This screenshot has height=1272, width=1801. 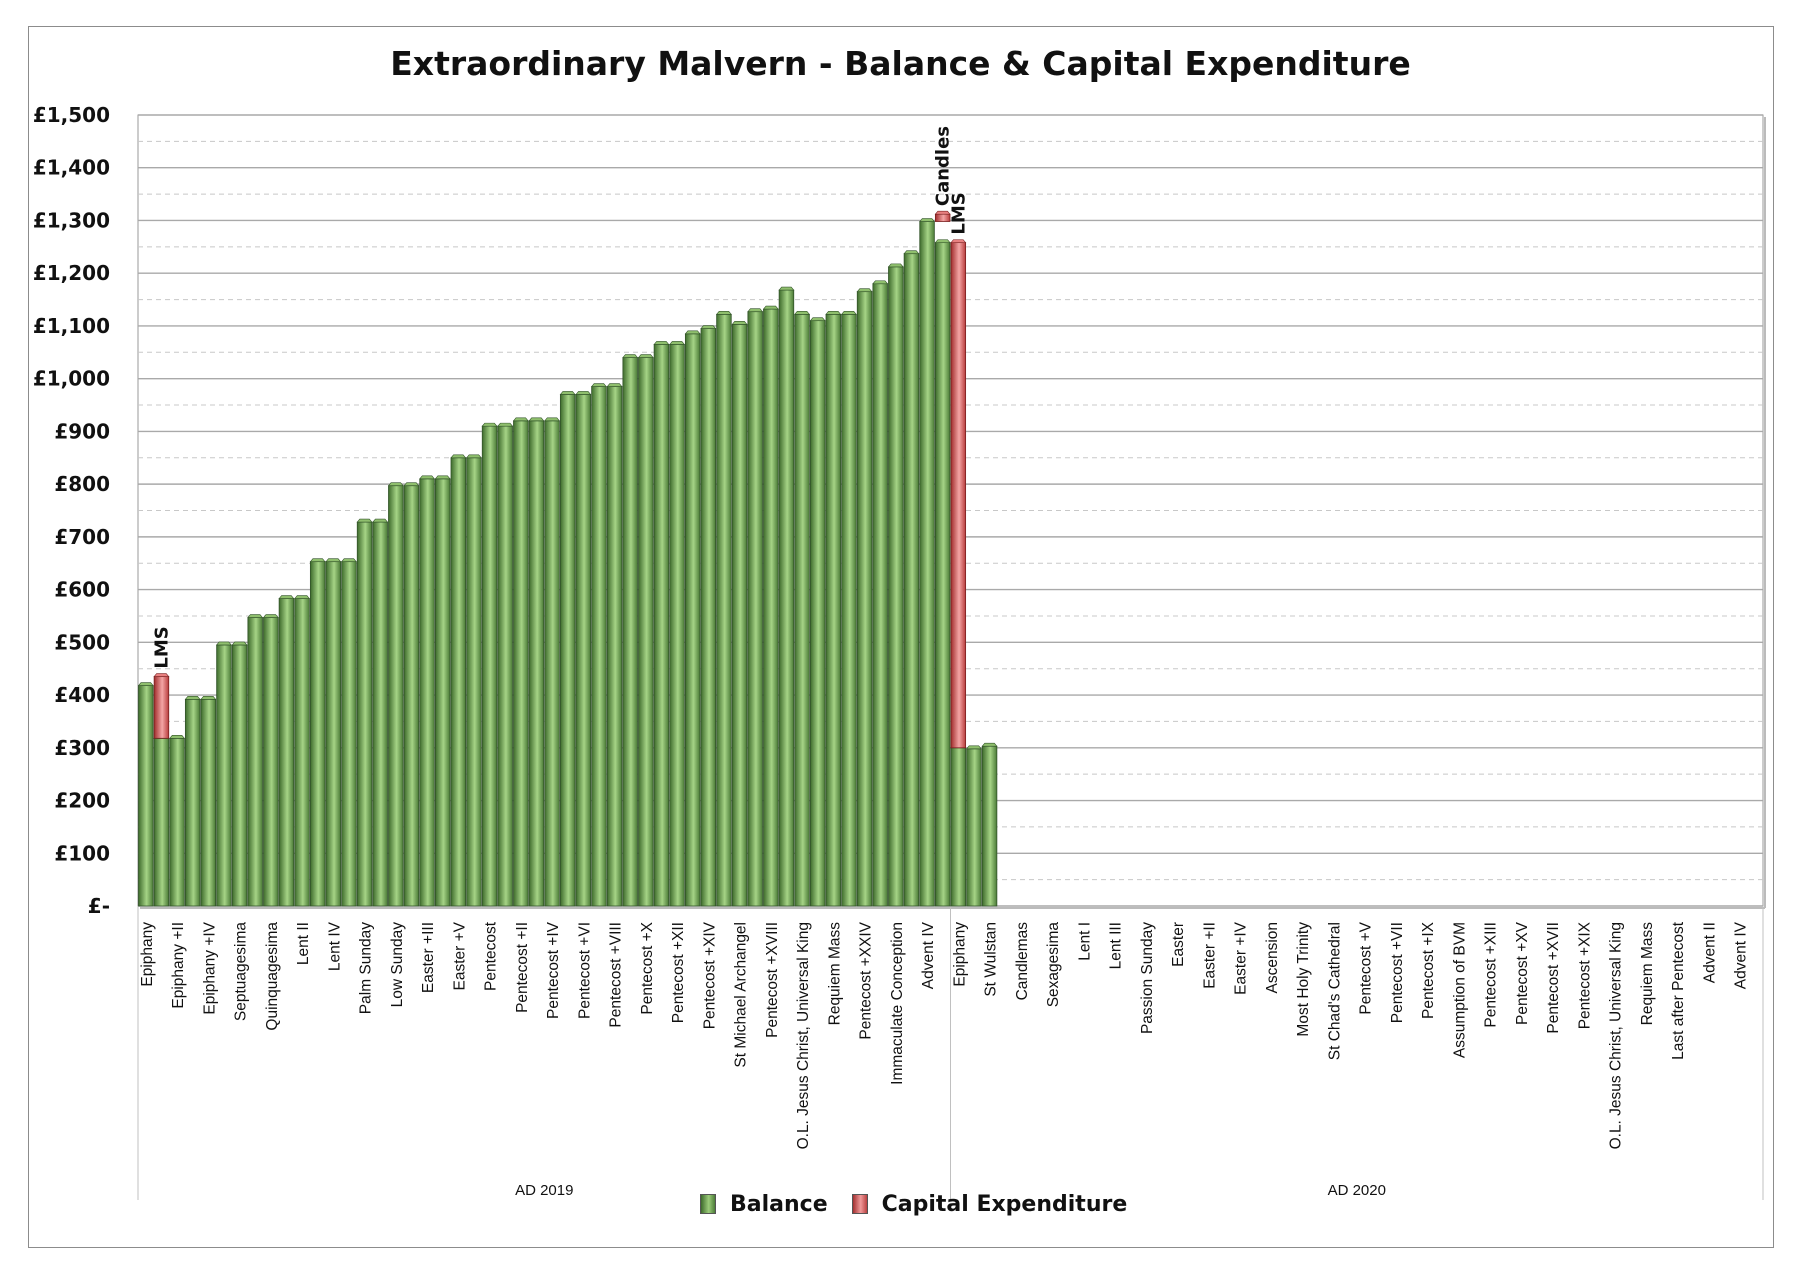 I want to click on legend-item-balance: Balance, so click(x=764, y=1204).